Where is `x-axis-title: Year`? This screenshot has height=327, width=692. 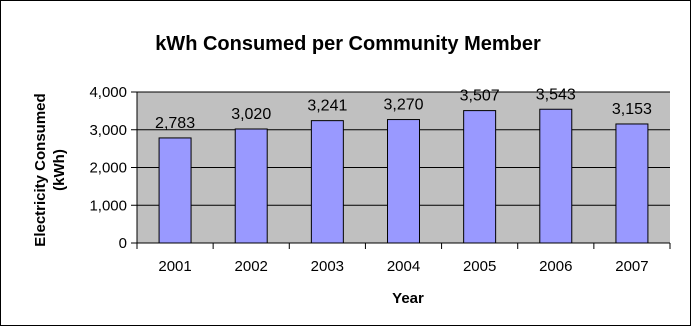 x-axis-title: Year is located at coordinates (408, 298).